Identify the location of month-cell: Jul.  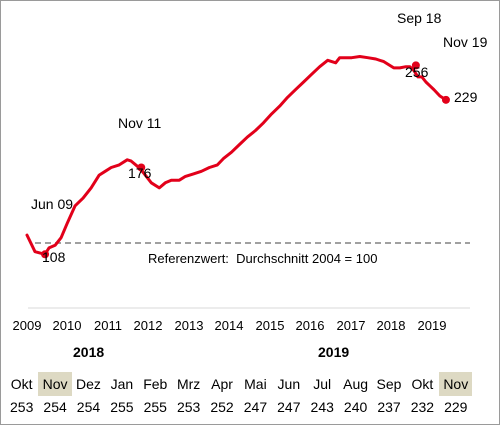
(322, 384).